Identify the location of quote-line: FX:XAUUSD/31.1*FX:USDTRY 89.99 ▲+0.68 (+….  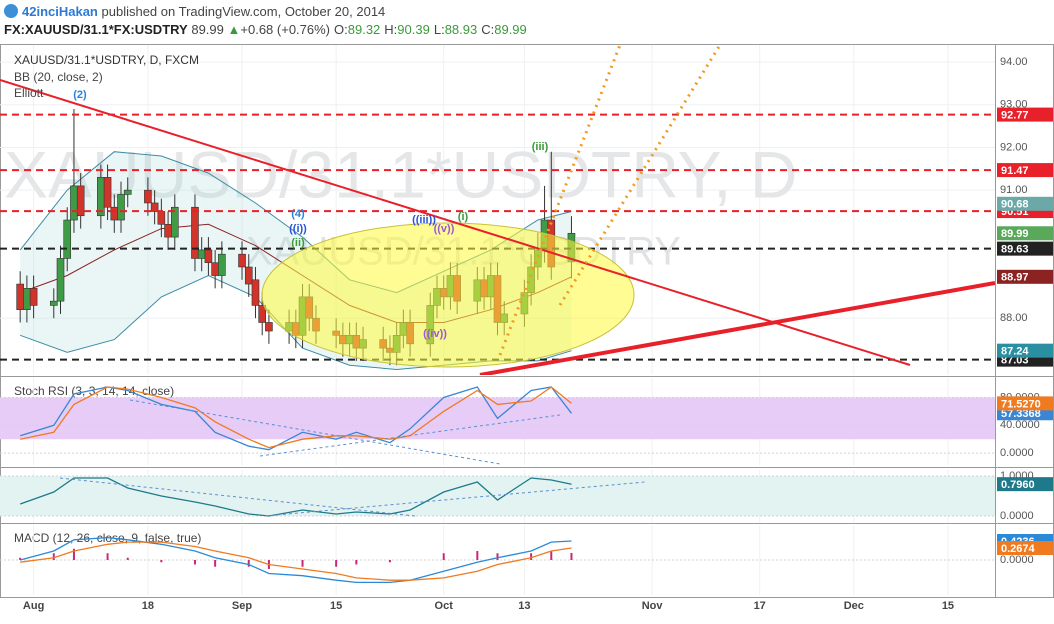
(265, 29).